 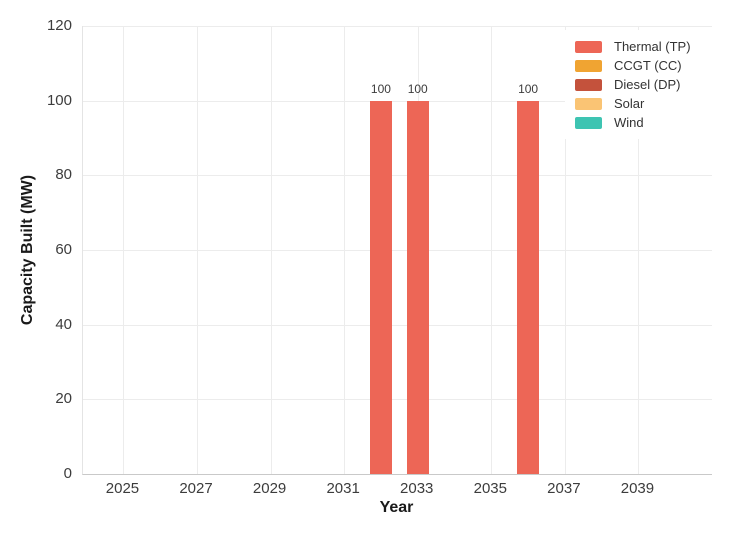 I want to click on x-tick-label: 2039, so click(x=637, y=488).